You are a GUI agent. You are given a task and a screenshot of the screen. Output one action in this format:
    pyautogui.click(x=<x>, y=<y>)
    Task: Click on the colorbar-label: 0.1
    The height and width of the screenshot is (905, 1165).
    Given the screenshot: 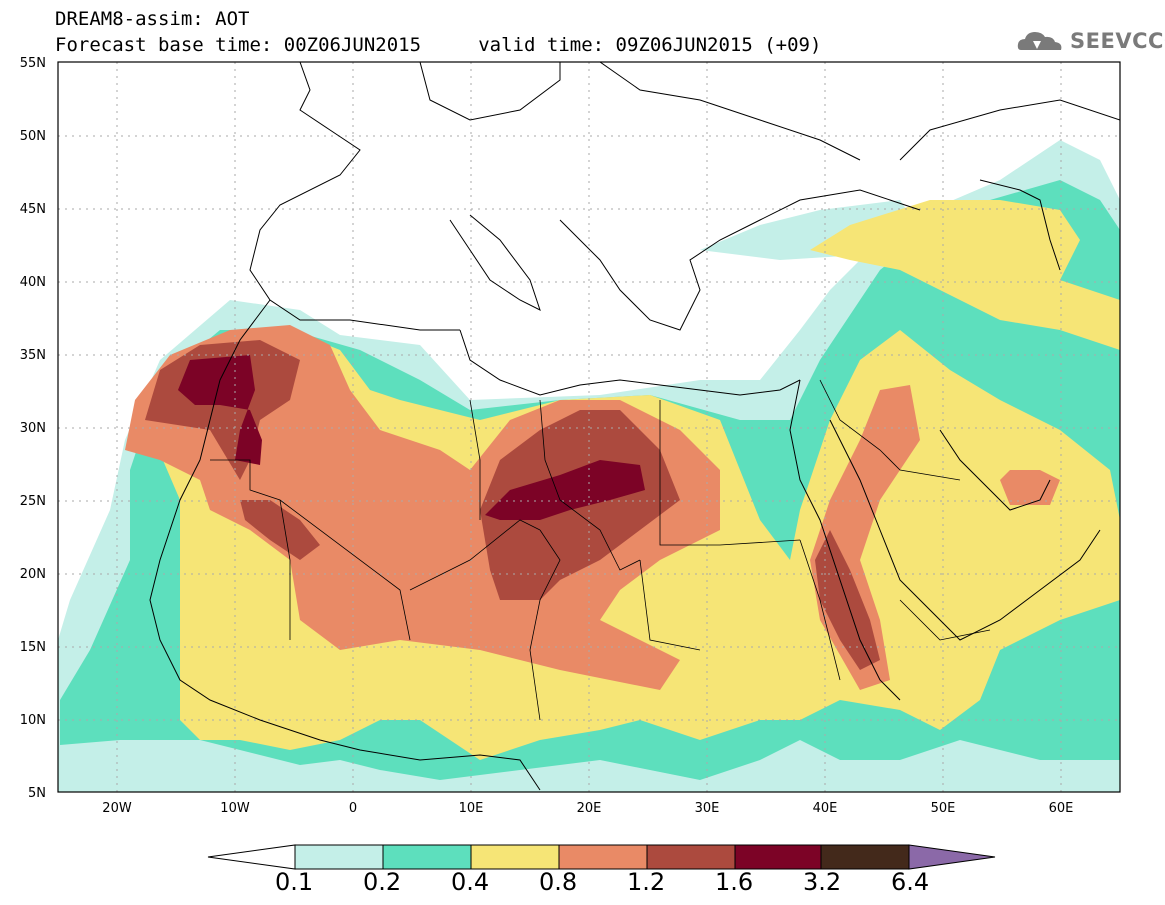 What is the action you would take?
    pyautogui.click(x=294, y=882)
    